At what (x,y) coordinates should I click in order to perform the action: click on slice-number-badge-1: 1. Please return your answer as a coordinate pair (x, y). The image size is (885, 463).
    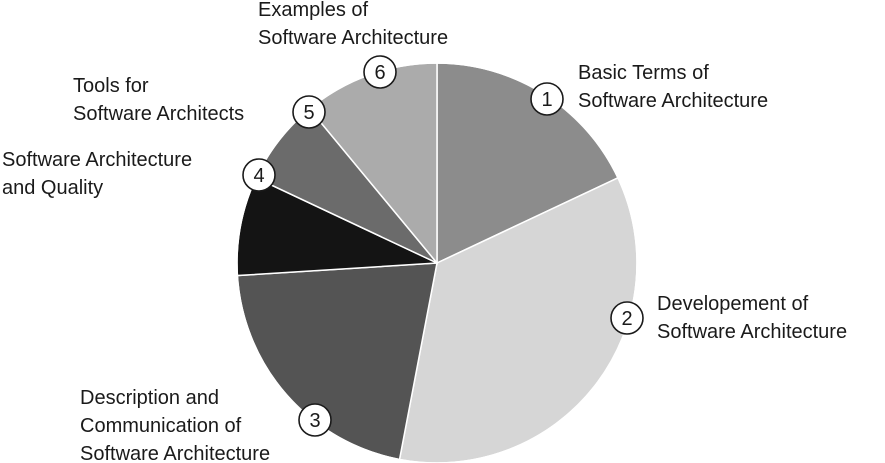
    Looking at the image, I should click on (547, 99).